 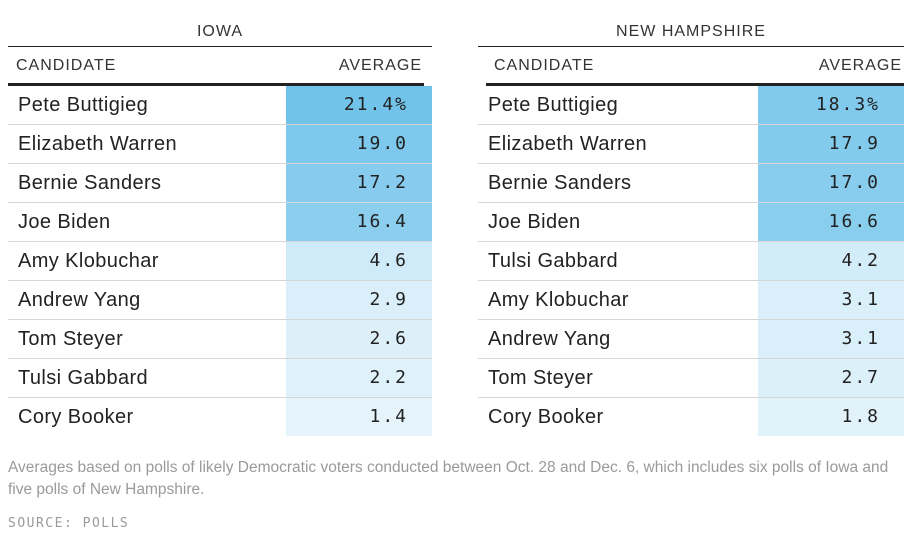 What do you see at coordinates (831, 144) in the screenshot?
I see `average-value-cell: 17.9` at bounding box center [831, 144].